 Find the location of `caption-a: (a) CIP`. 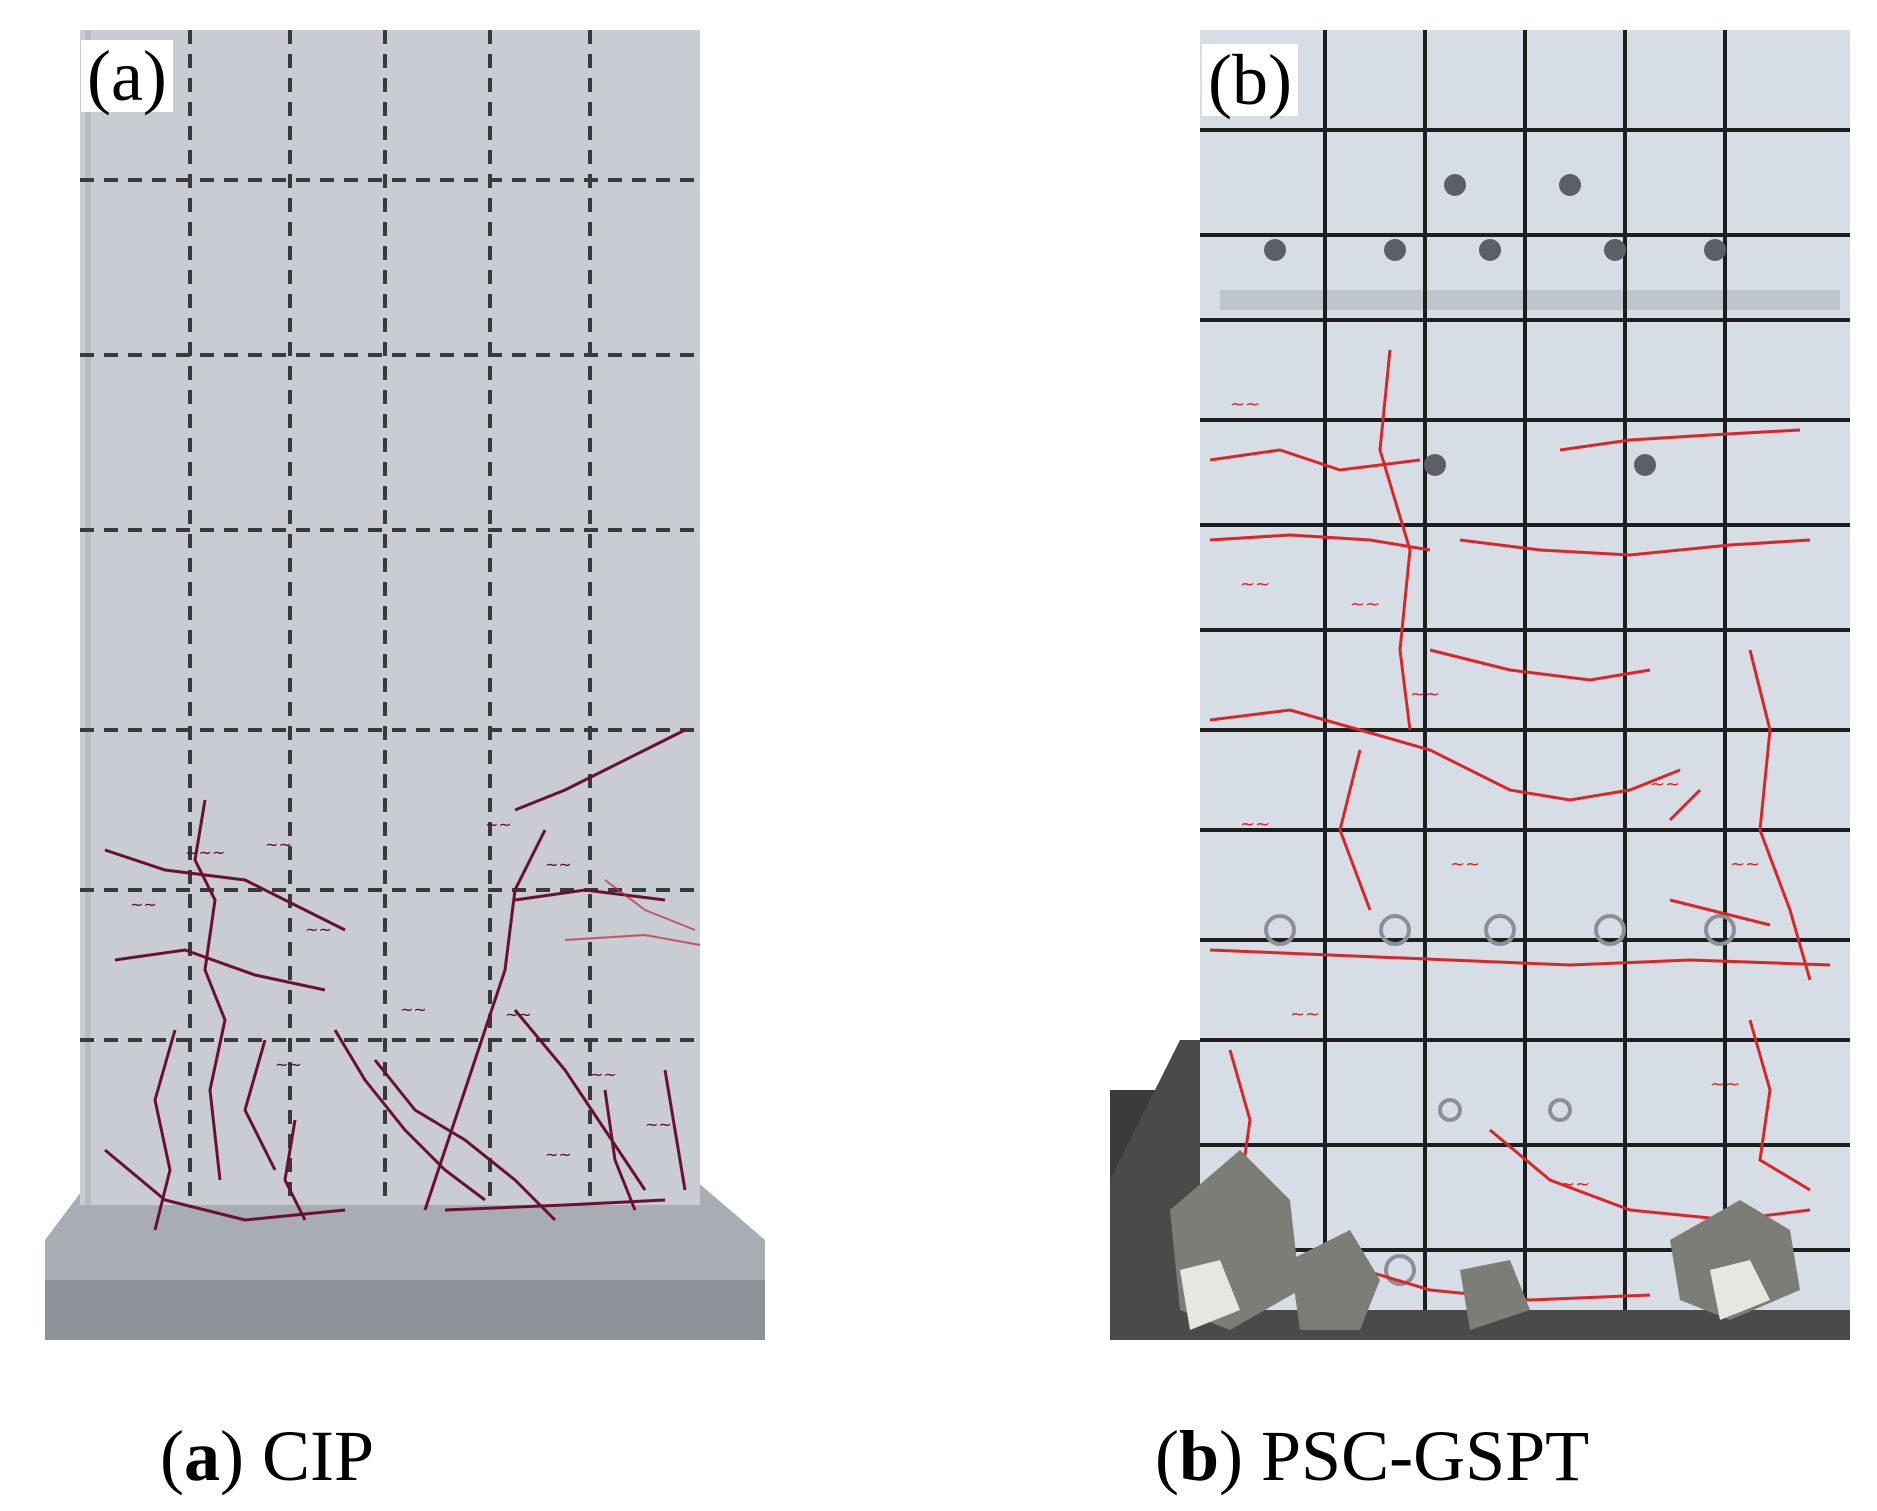

caption-a: (a) CIP is located at coordinates (267, 1456).